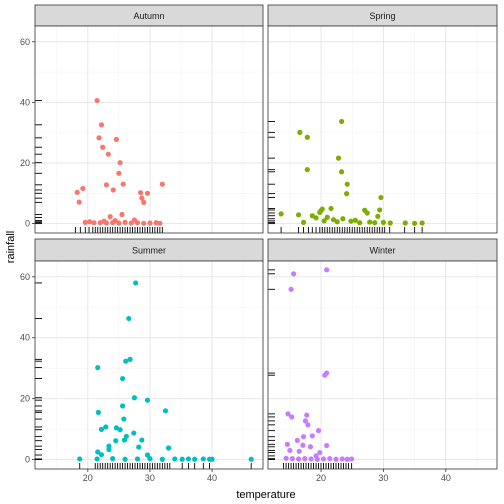 This screenshot has height=504, width=504. Describe the element at coordinates (25, 338) in the screenshot. I see `y-tick-label: 40` at that location.